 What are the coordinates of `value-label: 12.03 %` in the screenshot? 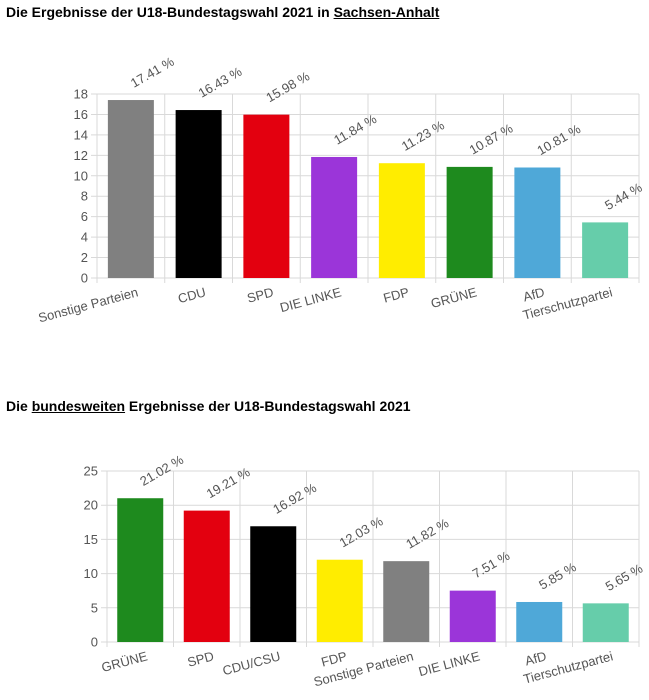 It's located at (361, 531).